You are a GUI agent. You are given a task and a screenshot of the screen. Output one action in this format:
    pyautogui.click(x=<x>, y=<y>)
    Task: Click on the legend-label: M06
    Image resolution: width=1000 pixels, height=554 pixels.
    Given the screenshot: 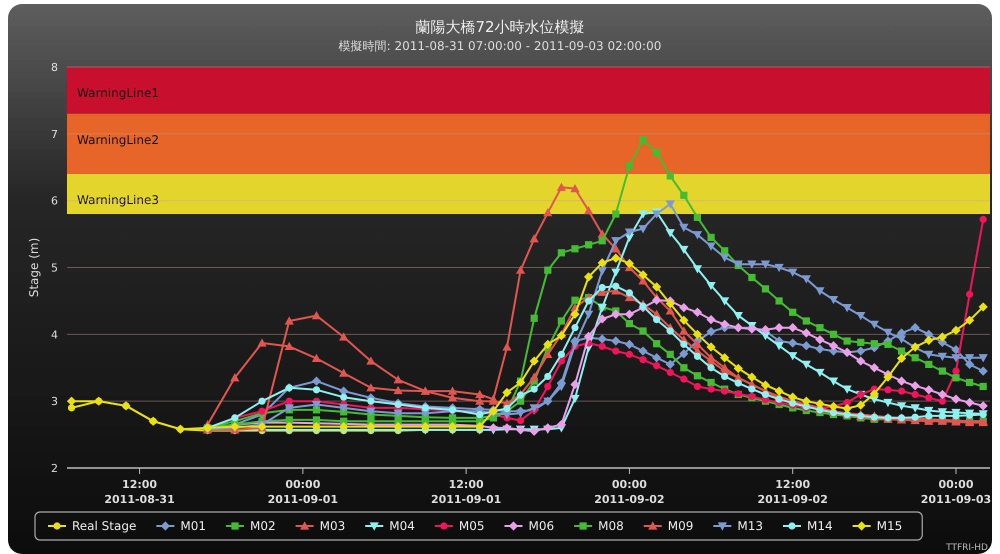 What is the action you would take?
    pyautogui.click(x=541, y=526)
    